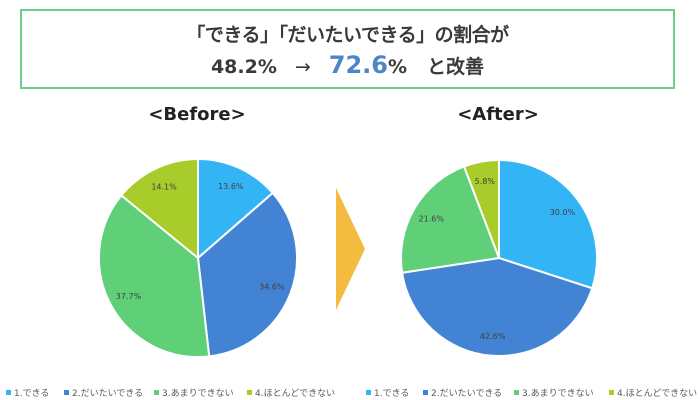 Image resolution: width=700 pixels, height=400 pixels. Describe the element at coordinates (432, 219) in the screenshot. I see `pie-data-label: 21.6%` at that location.